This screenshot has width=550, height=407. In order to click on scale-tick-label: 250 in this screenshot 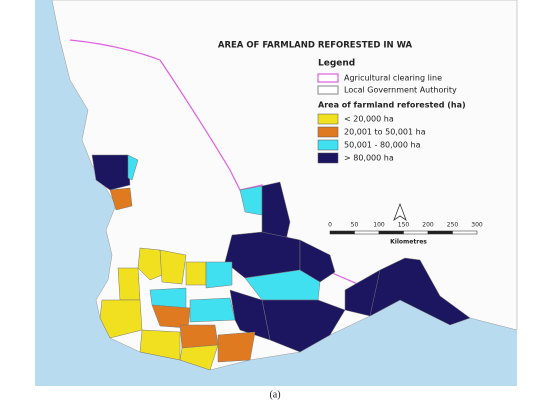, I will do `click(453, 225)`.